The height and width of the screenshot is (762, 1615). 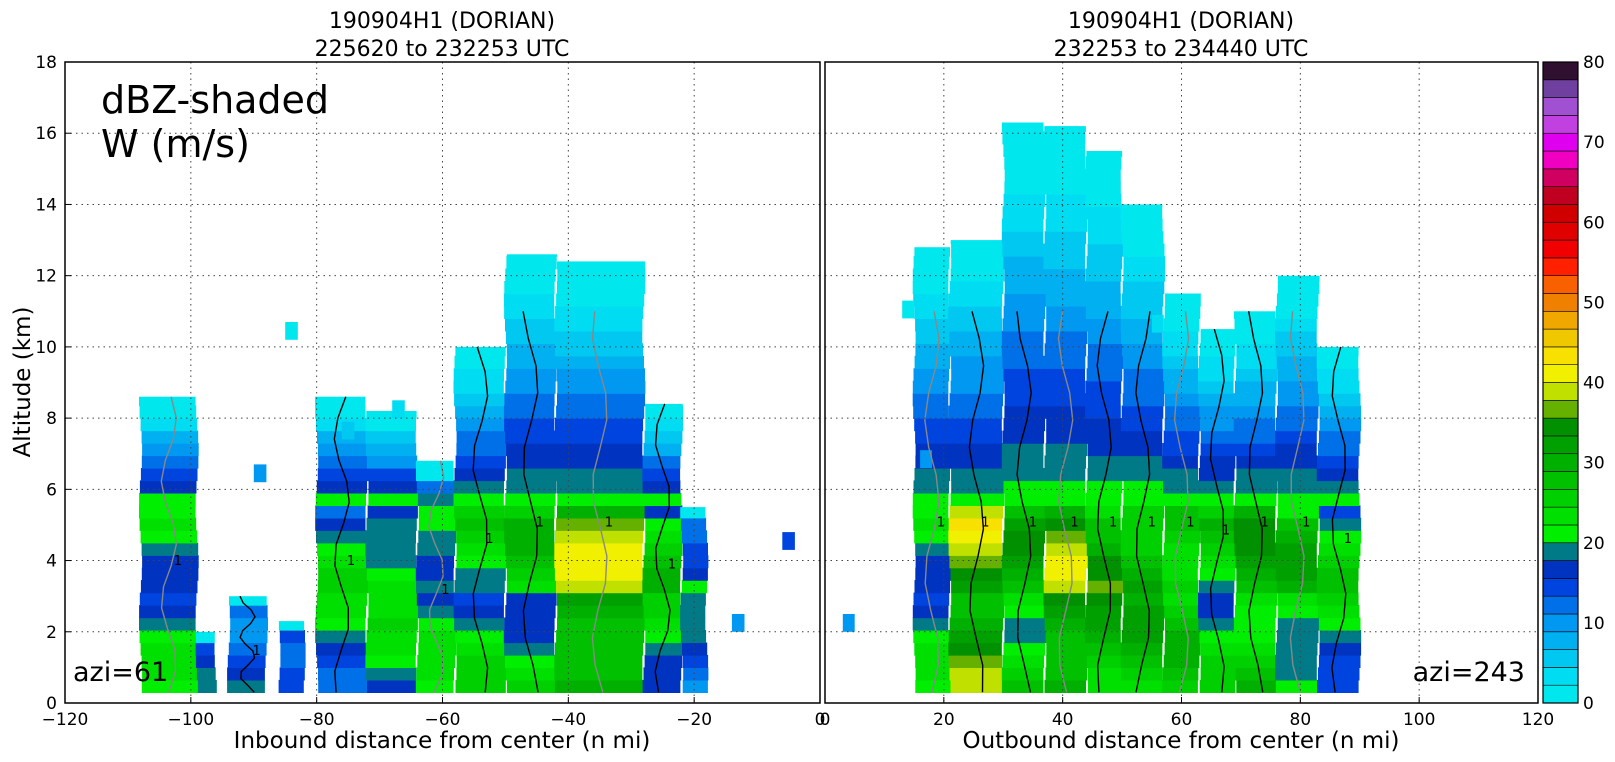 I want to click on left-azimuth-label: azi=61, so click(x=120, y=672).